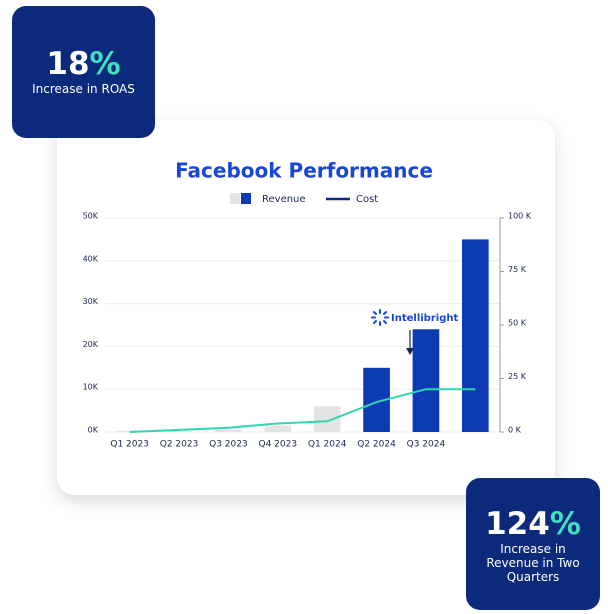  What do you see at coordinates (91, 387) in the screenshot?
I see `y-tick-label: 10K` at bounding box center [91, 387].